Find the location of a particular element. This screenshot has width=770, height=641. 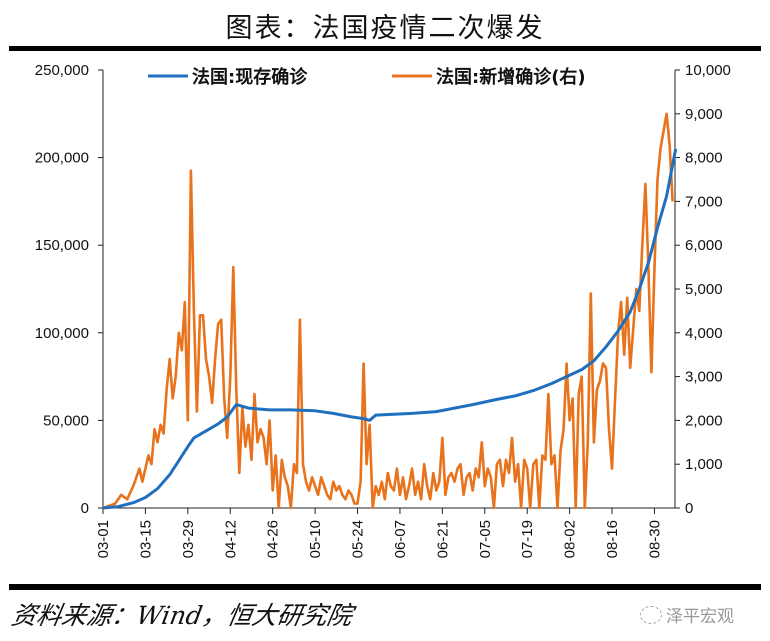

right-tick-label: 10,000 is located at coordinates (708, 70).